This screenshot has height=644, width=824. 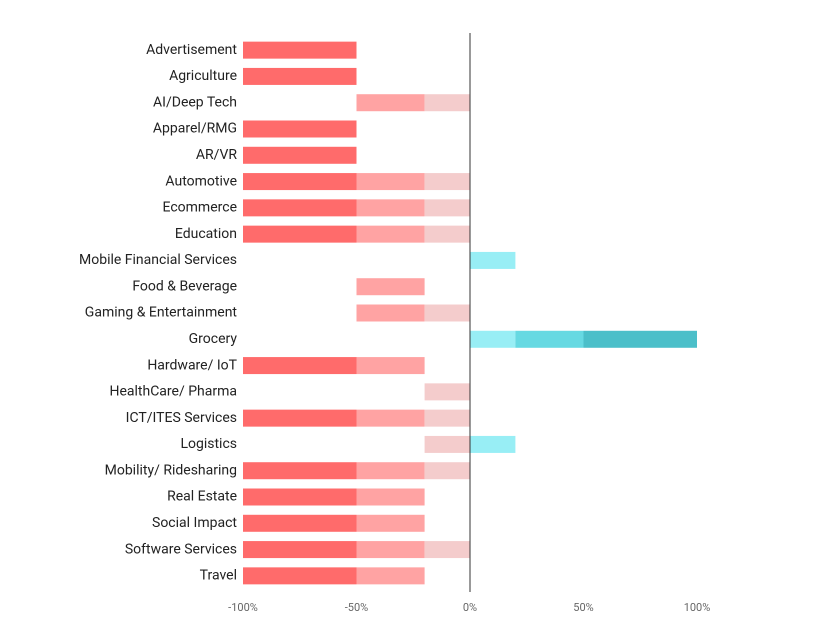 What do you see at coordinates (218, 576) in the screenshot?
I see `category-label: Travel` at bounding box center [218, 576].